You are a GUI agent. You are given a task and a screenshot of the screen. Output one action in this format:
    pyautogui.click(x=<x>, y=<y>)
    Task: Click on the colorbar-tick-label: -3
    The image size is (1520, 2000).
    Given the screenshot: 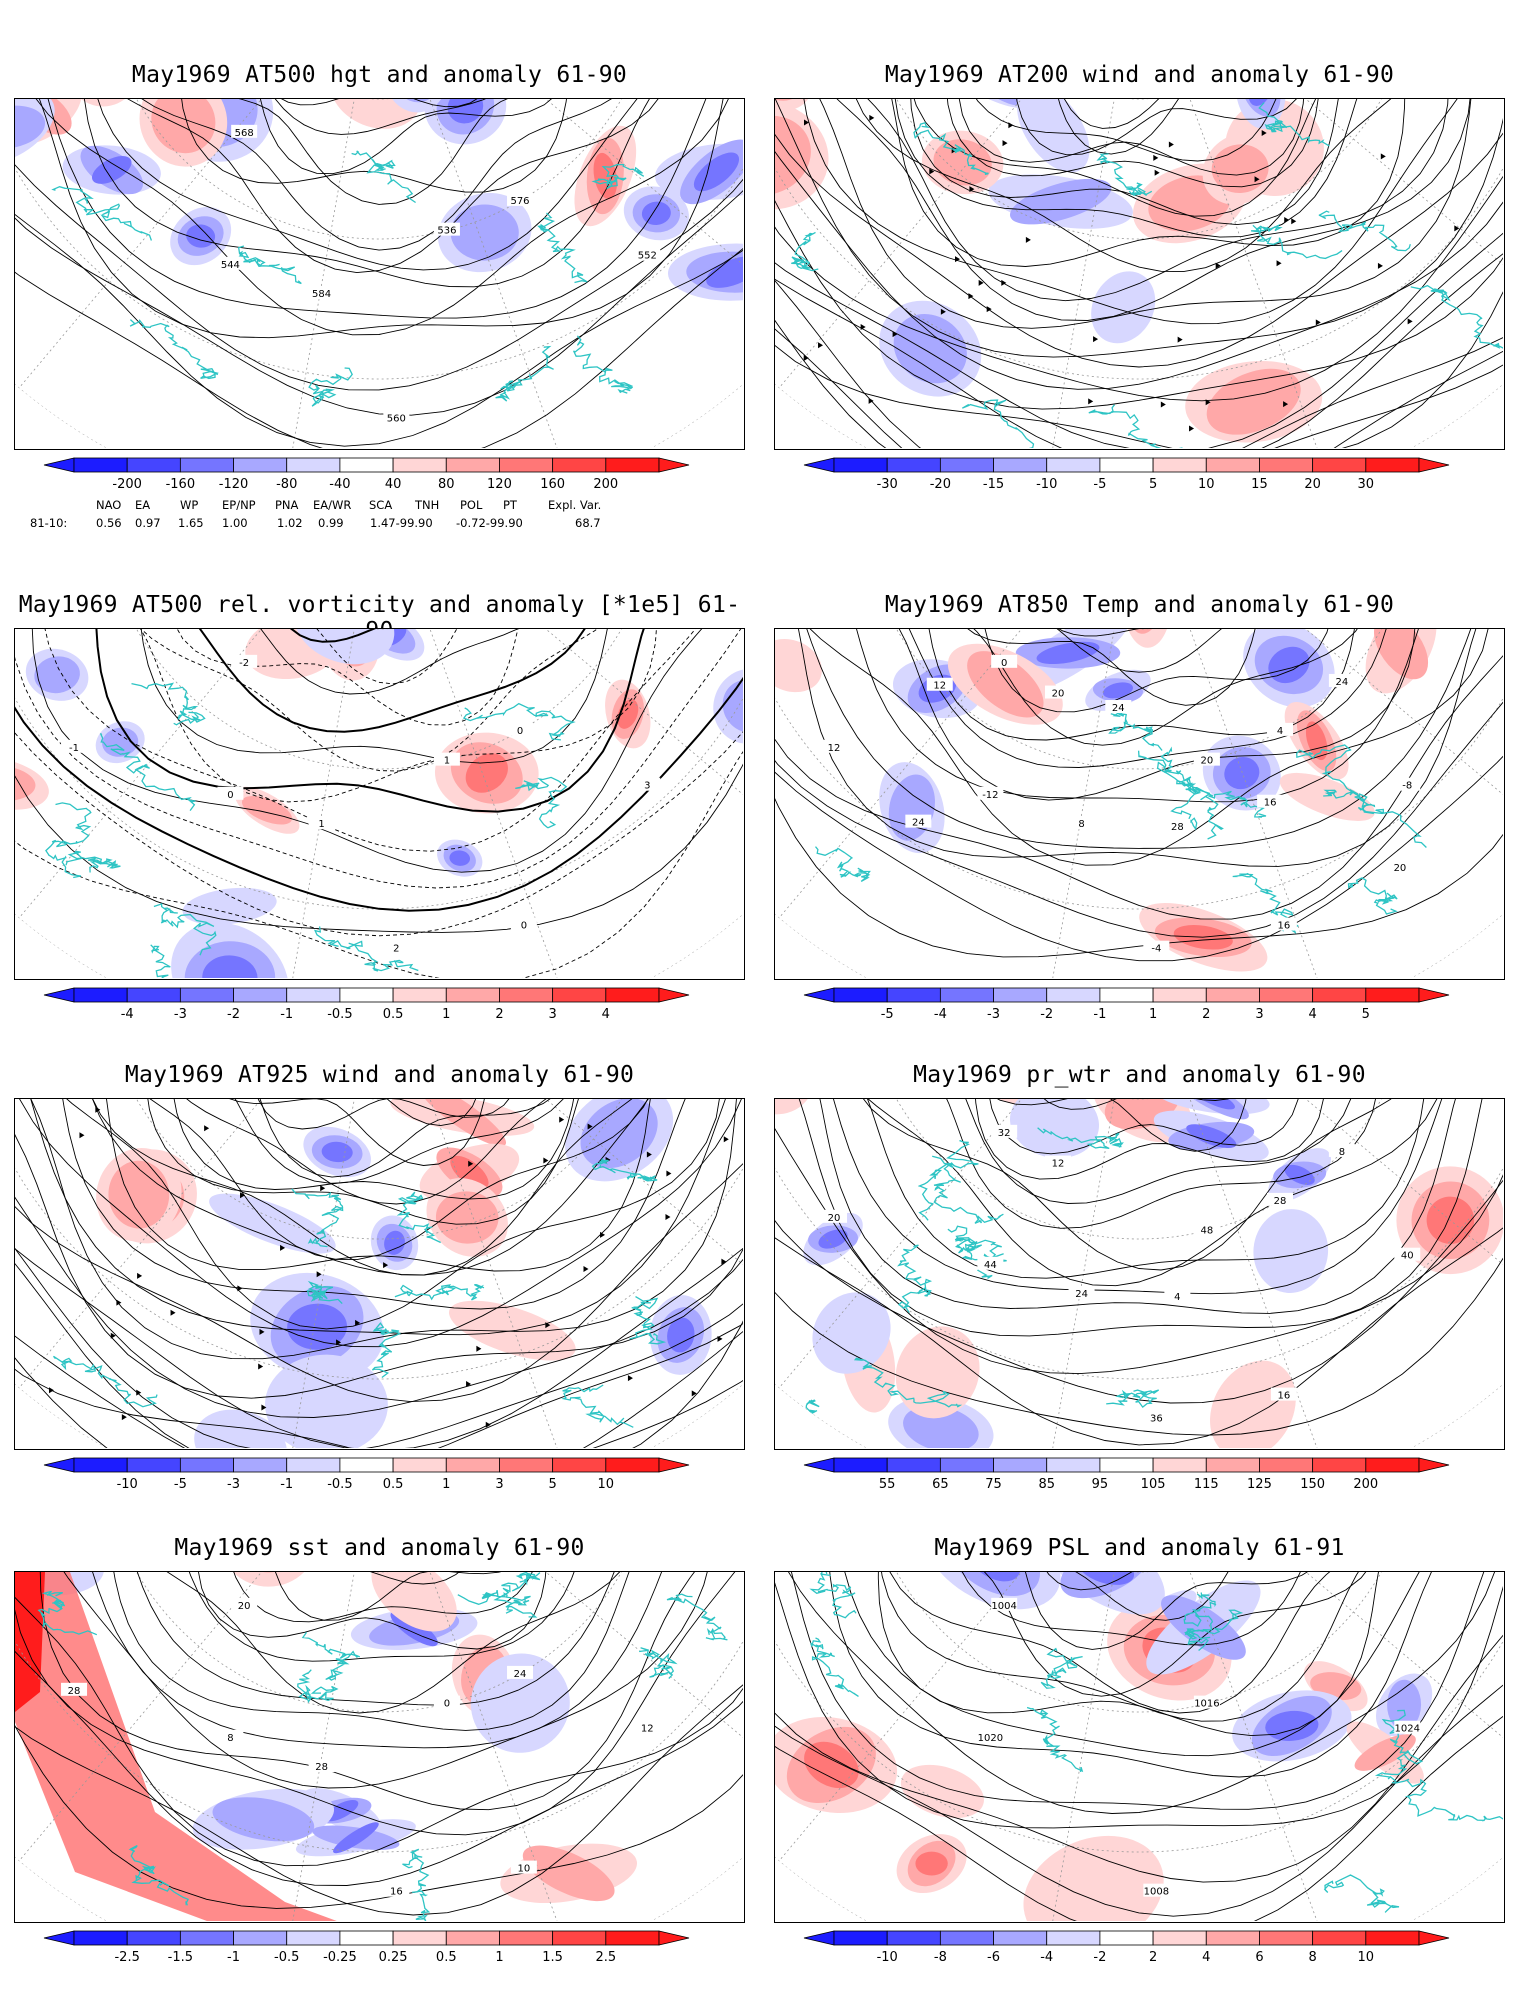 What is the action you would take?
    pyautogui.click(x=993, y=1014)
    